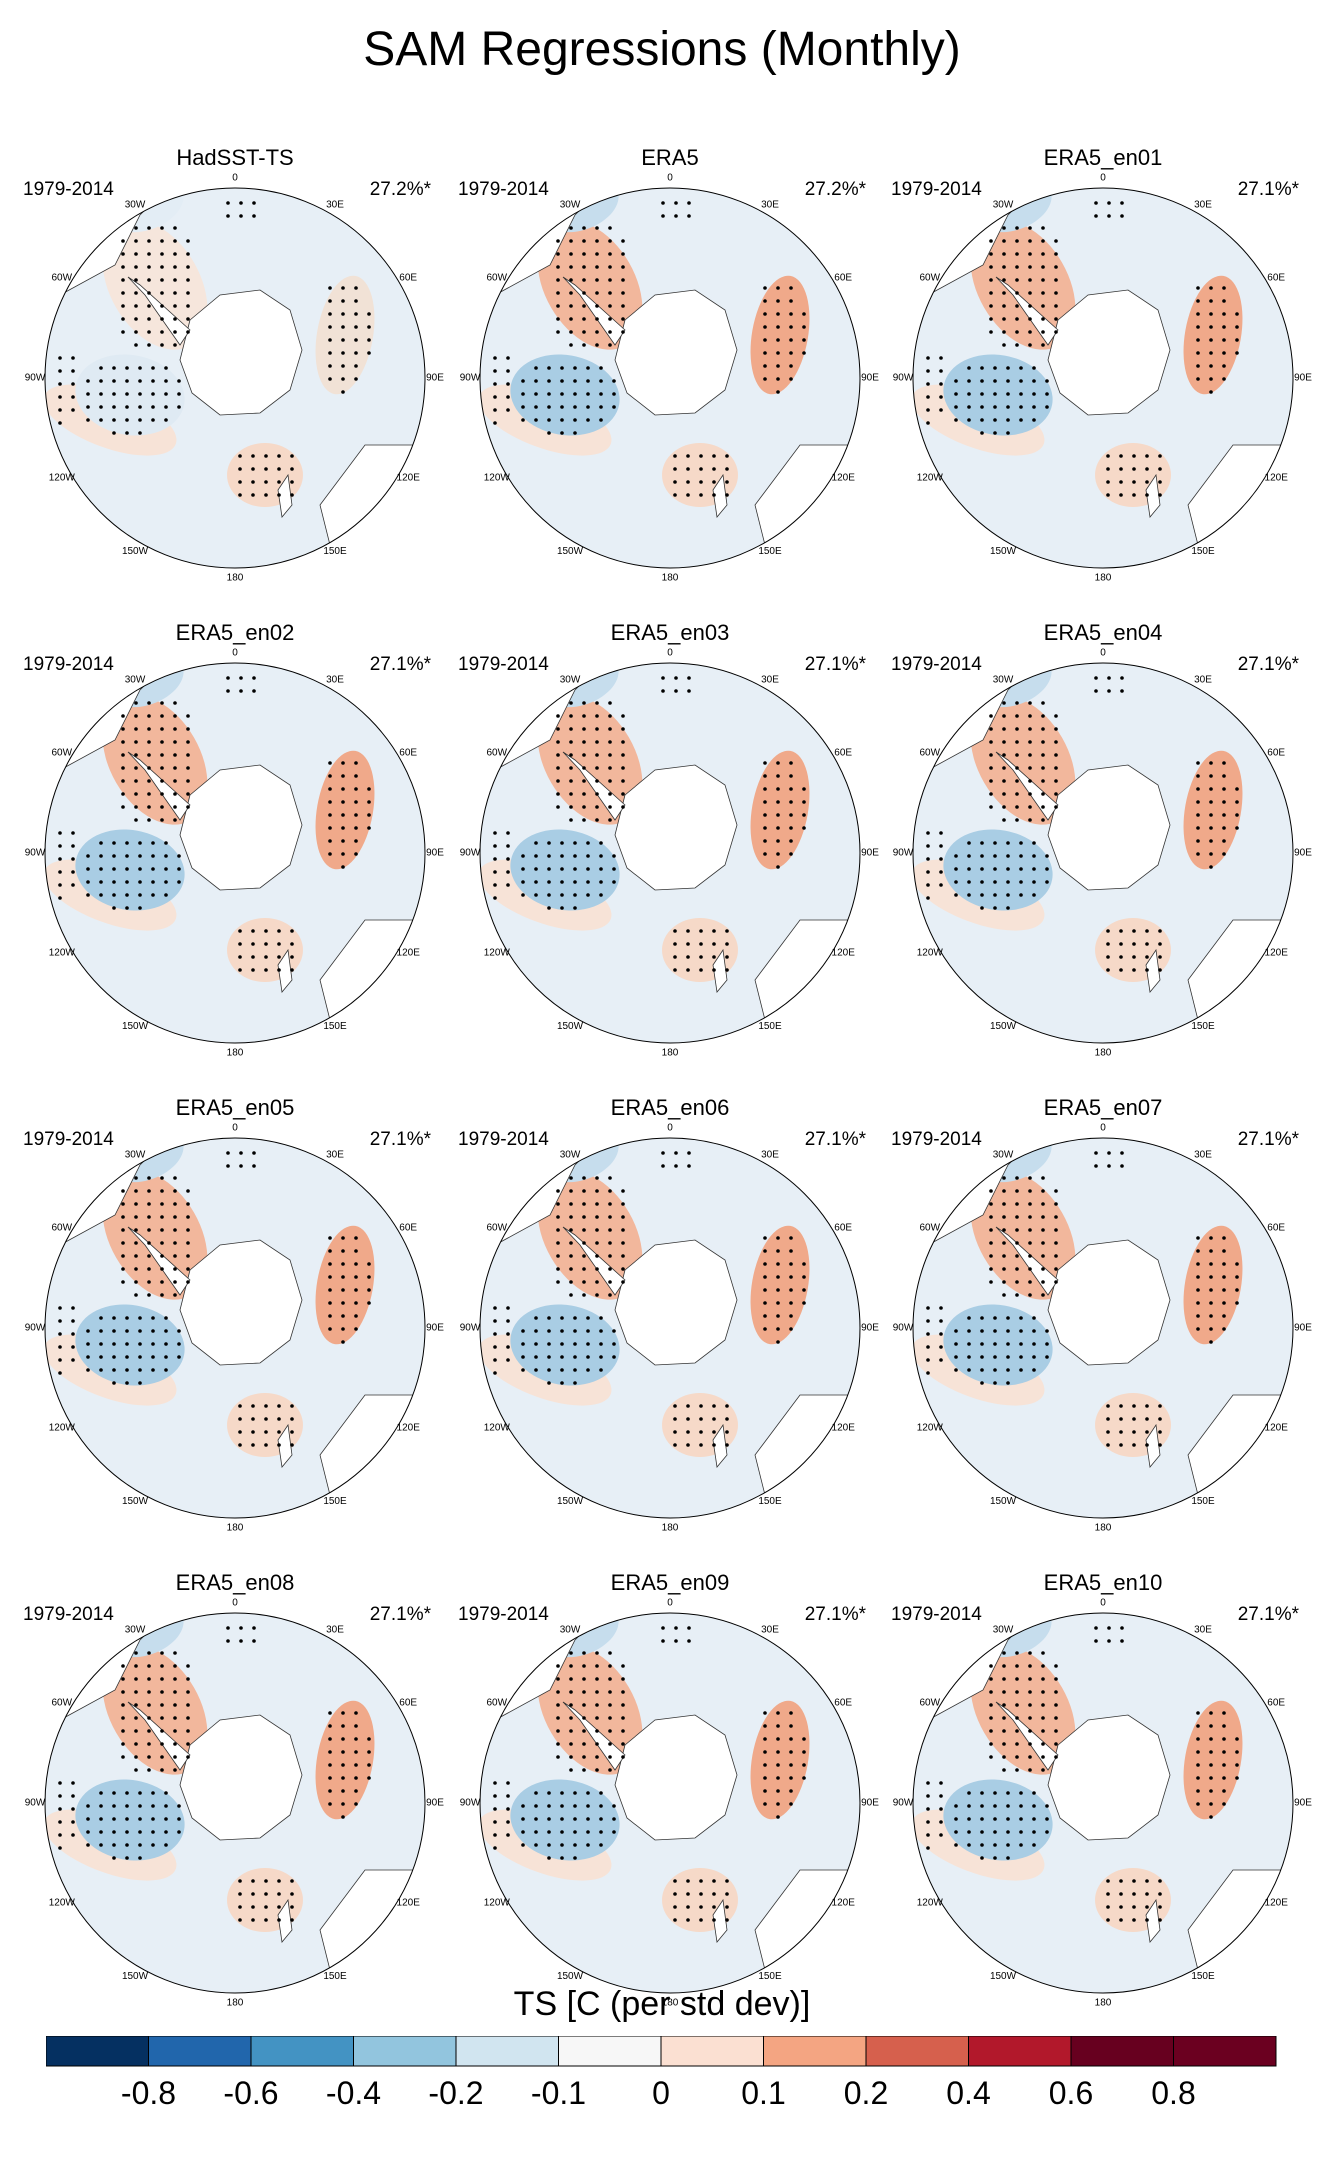  What do you see at coordinates (235, 1603) in the screenshot?
I see `longitude-label: 0` at bounding box center [235, 1603].